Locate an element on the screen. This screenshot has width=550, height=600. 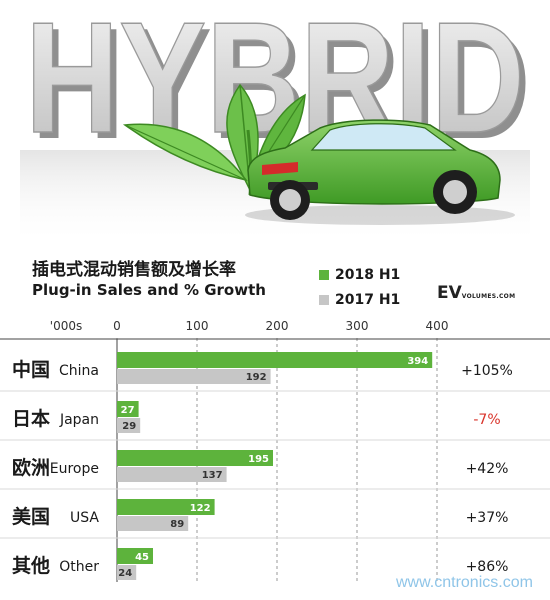
bar-2017-other is located at coordinates (127, 572).